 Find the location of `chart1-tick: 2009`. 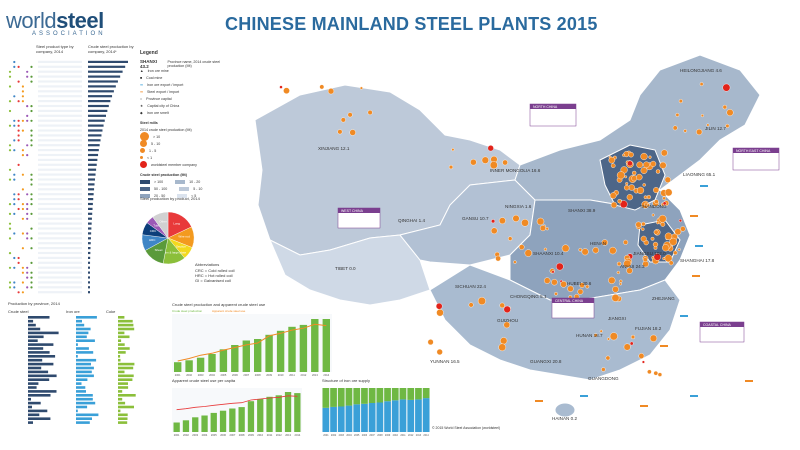

chart1-tick: 2009 is located at coordinates (269, 375).